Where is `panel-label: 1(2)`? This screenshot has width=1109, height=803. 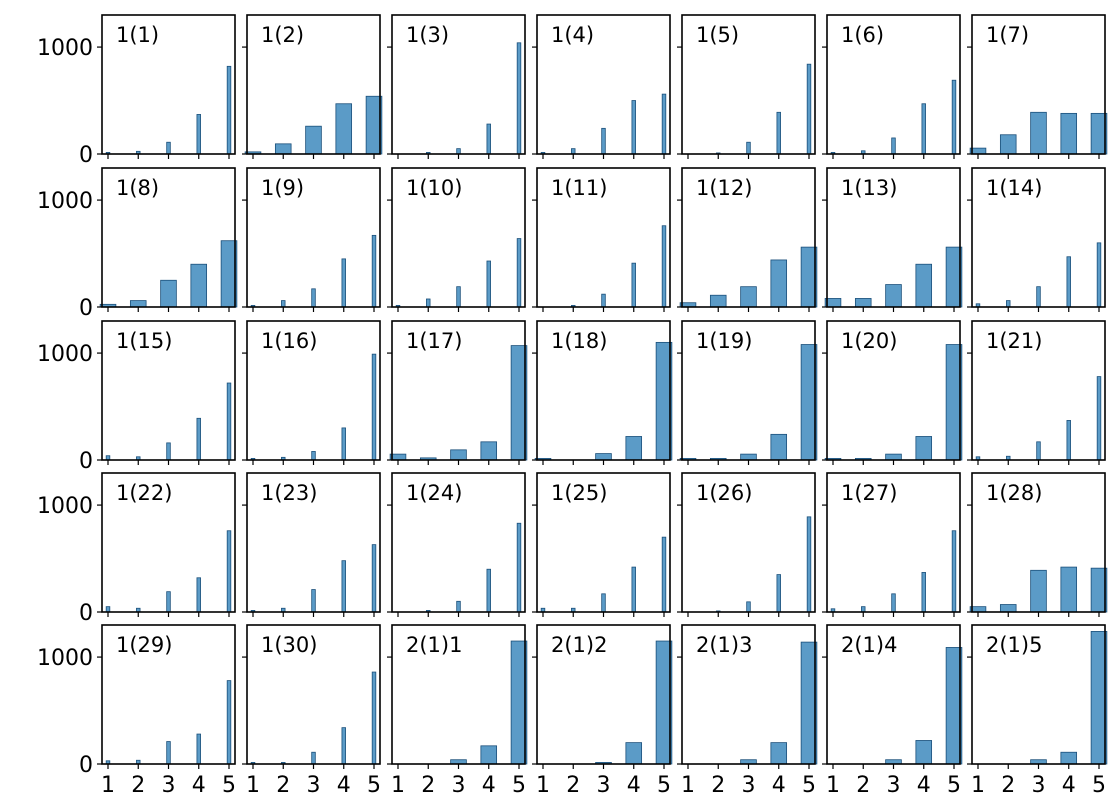 panel-label: 1(2) is located at coordinates (282, 35).